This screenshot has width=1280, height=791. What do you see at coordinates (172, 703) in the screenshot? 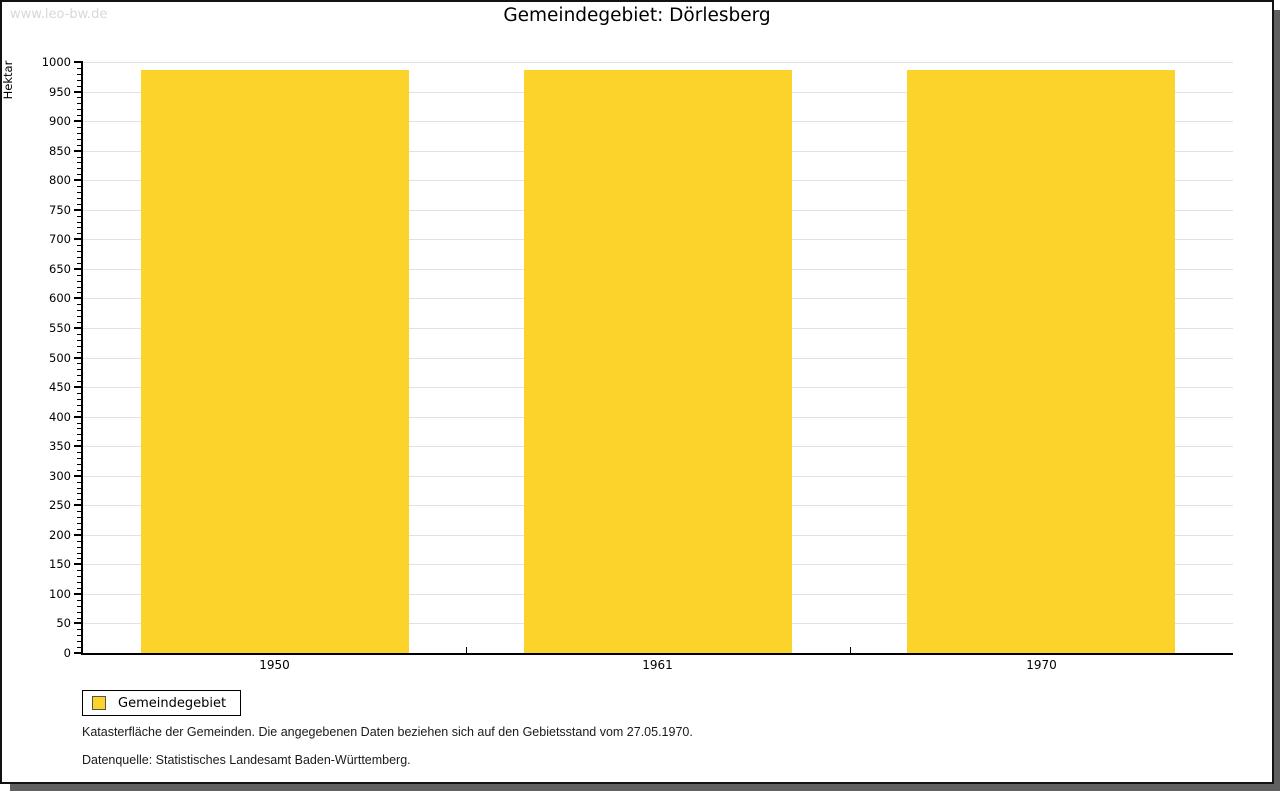
I see `legend-label: Gemeindegebiet` at bounding box center [172, 703].